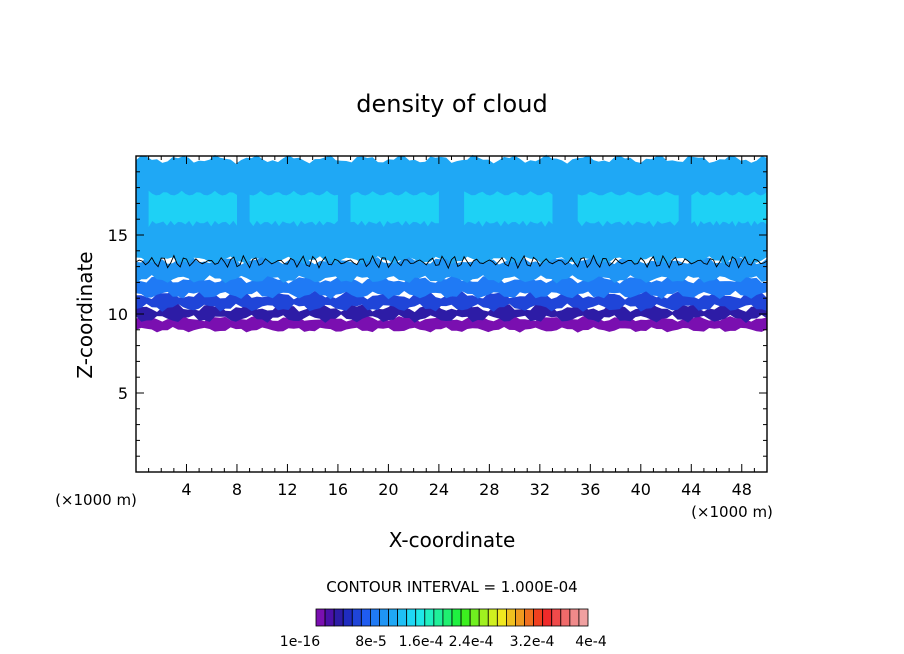 The width and height of the screenshot is (904, 654). Describe the element at coordinates (96, 500) in the screenshot. I see `x-unit-left: (×1000 m)` at that location.